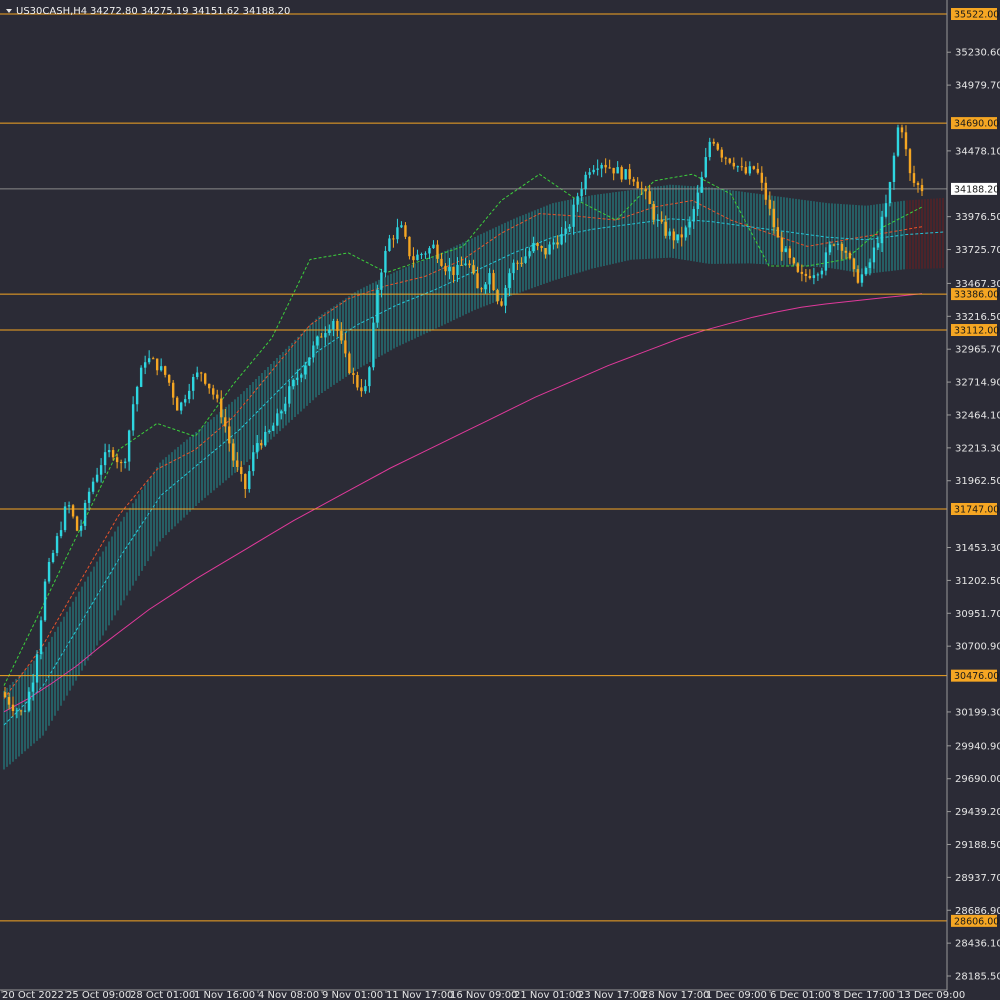 The width and height of the screenshot is (1000, 1000). I want to click on level-tag, so click(974, 920).